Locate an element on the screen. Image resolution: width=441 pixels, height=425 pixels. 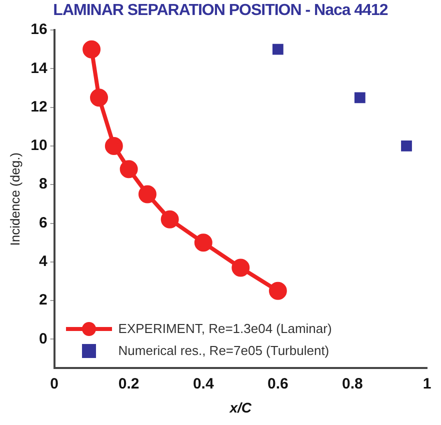
x-tick-label: 0.2 is located at coordinates (129, 383).